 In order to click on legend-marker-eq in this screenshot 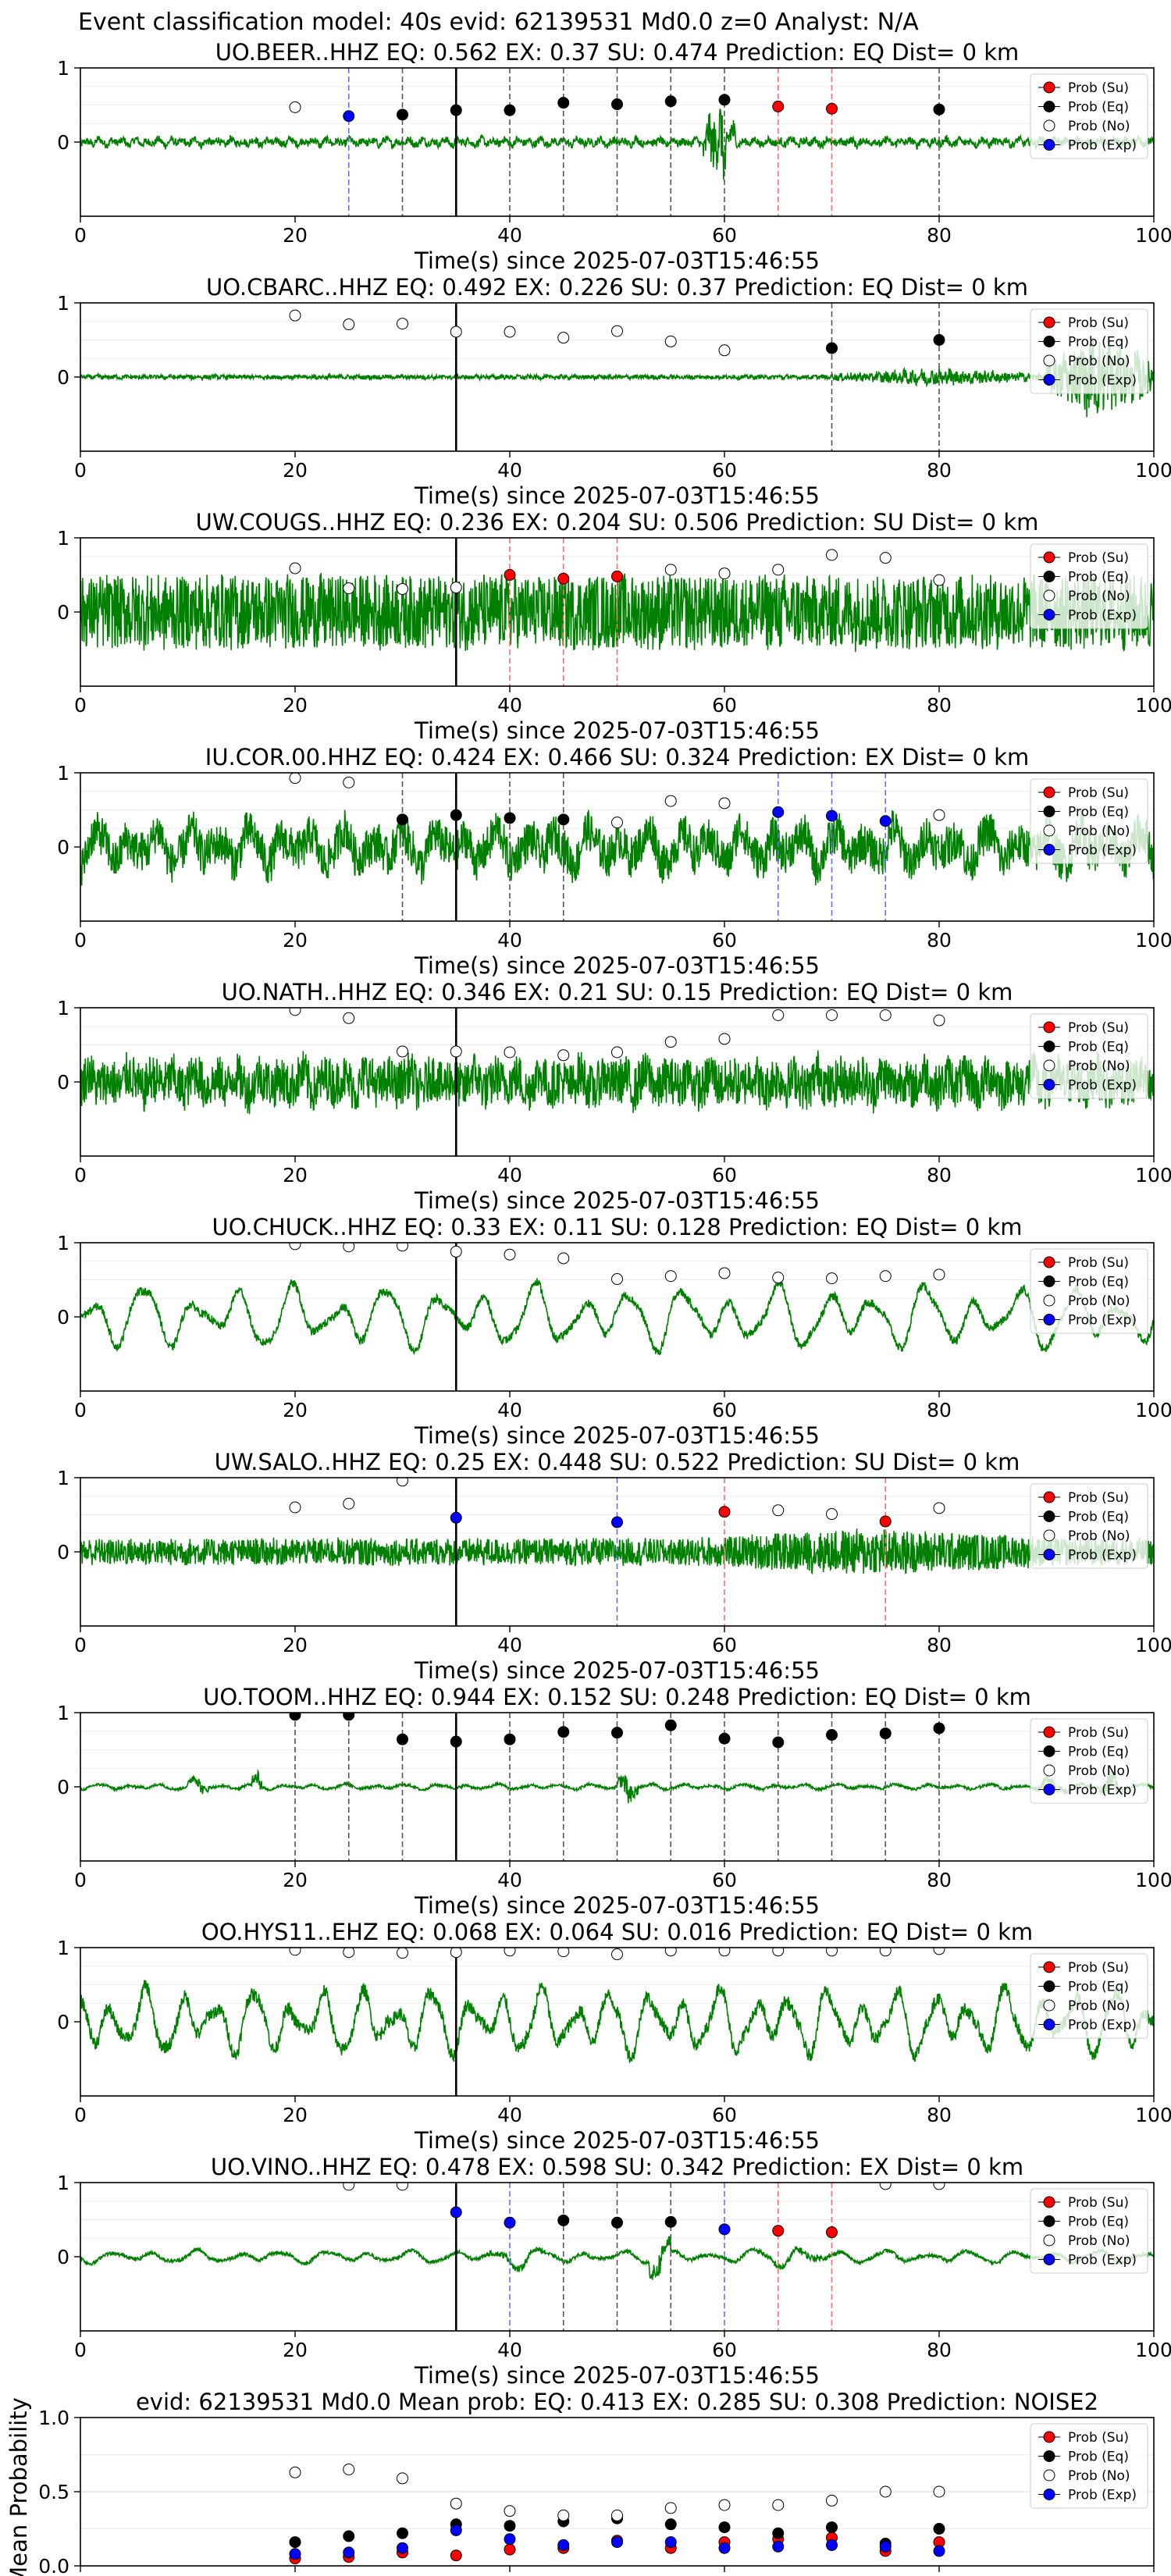, I will do `click(1049, 2221)`.